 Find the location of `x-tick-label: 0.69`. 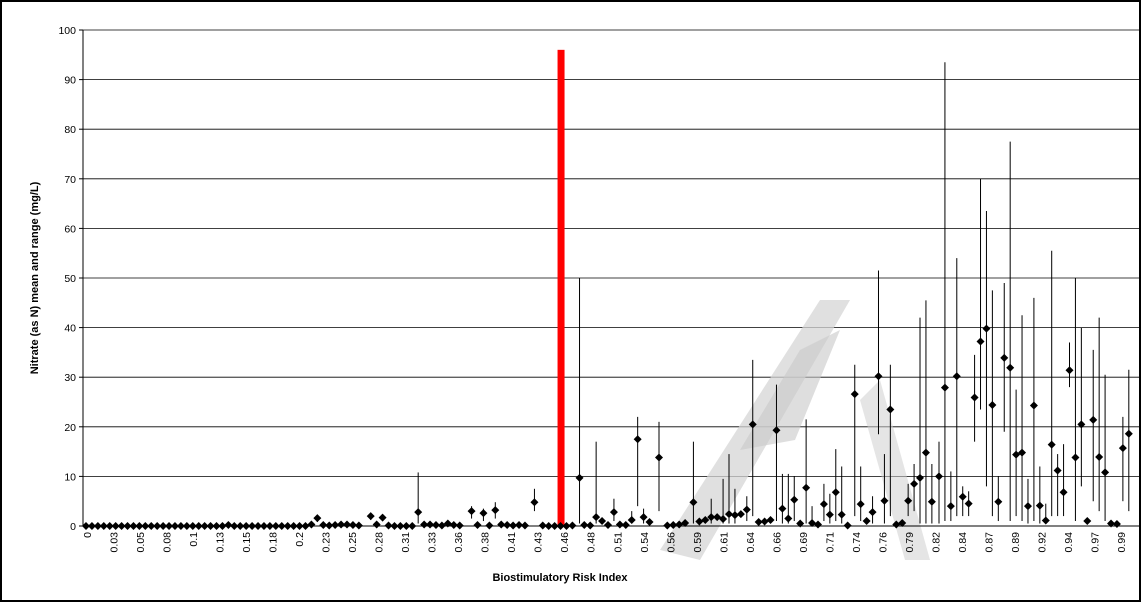

x-tick-label: 0.69 is located at coordinates (804, 542).